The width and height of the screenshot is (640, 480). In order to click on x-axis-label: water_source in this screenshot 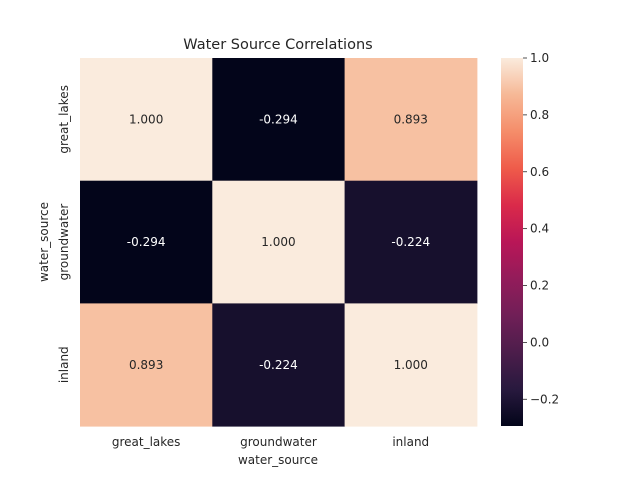, I will do `click(278, 460)`.